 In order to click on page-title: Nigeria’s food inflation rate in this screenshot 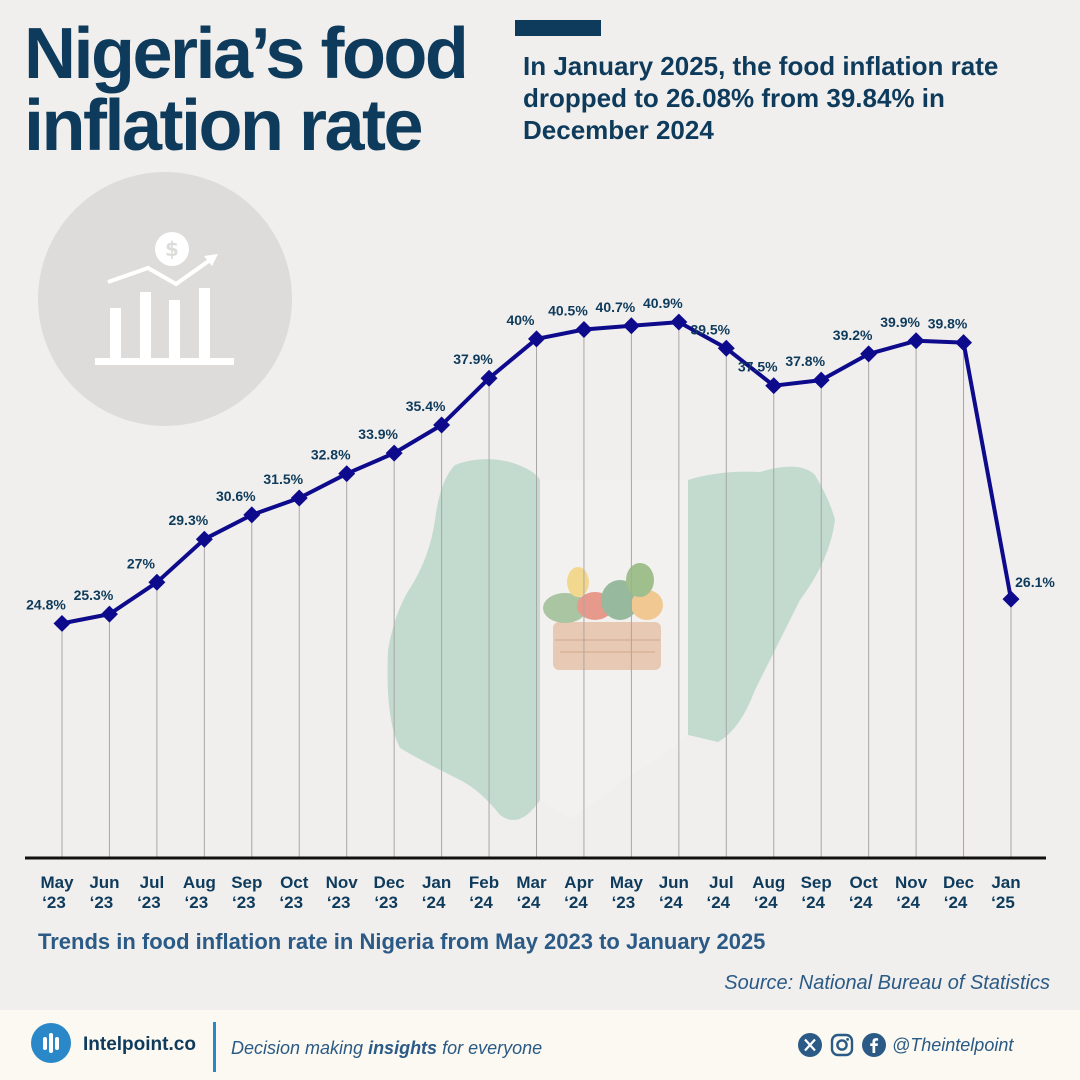, I will do `click(246, 90)`.